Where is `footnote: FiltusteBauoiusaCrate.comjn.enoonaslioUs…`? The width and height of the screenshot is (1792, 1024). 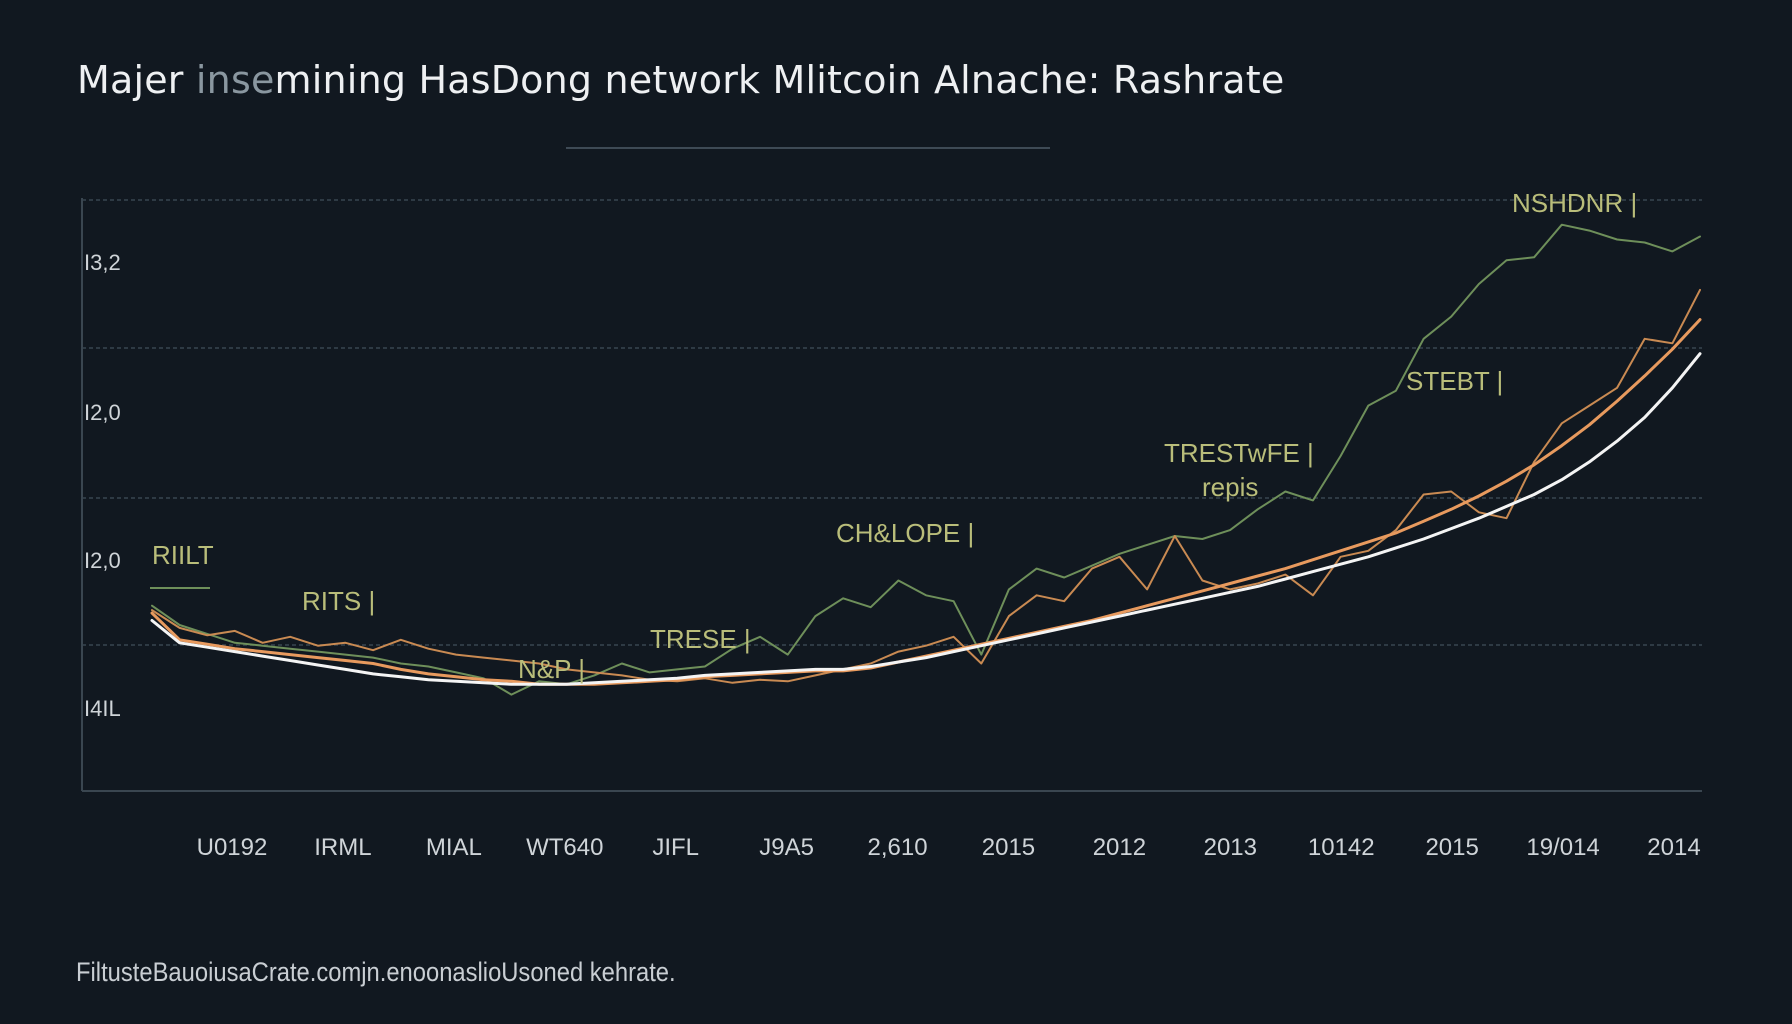 footnote: FiltusteBauoiusaCrate.comjn.enoonaslioUs… is located at coordinates (376, 972).